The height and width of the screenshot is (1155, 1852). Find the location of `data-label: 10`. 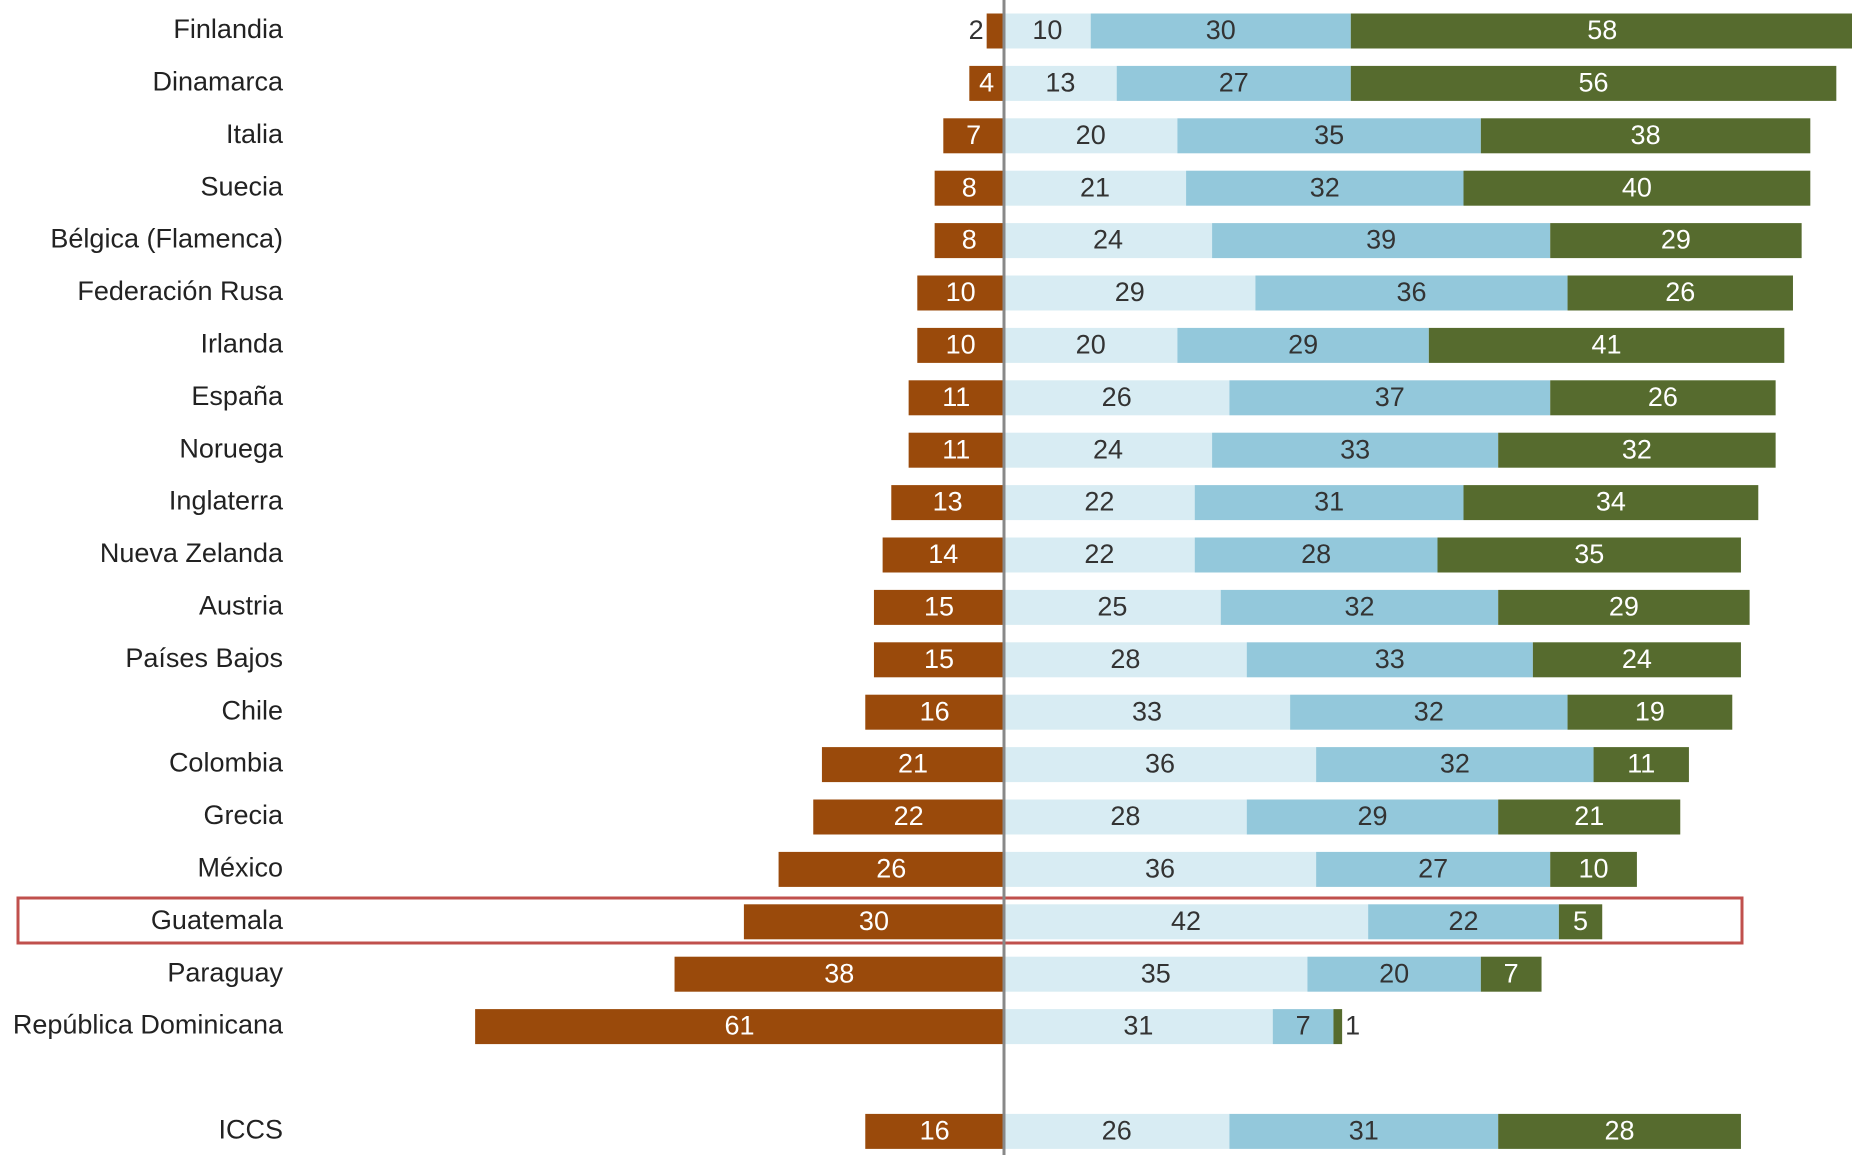

data-label: 10 is located at coordinates (1594, 869).